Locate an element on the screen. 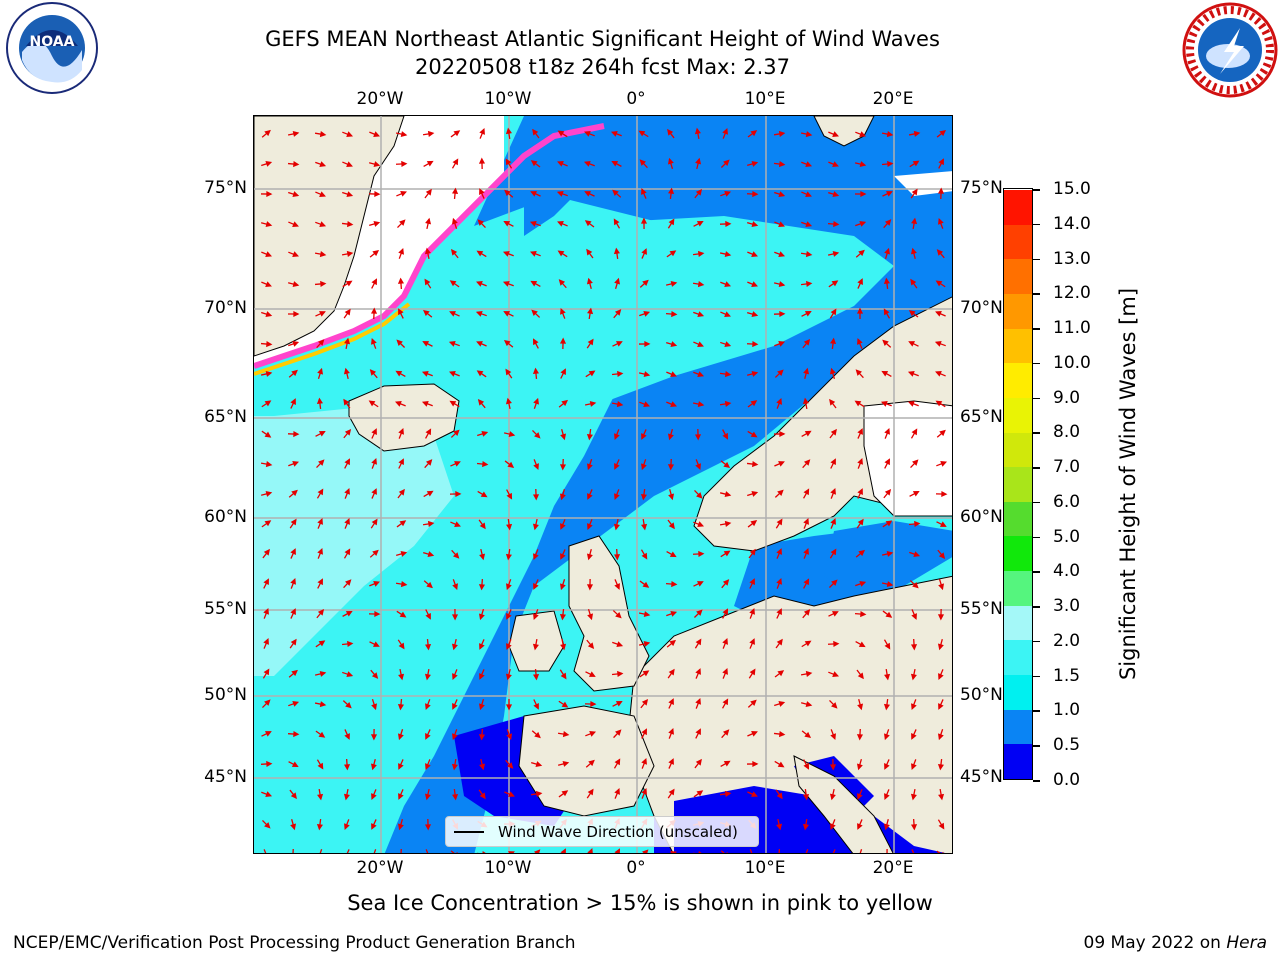 This screenshot has width=1280, height=960. lat-tick-left-3: 65°N is located at coordinates (225, 417).